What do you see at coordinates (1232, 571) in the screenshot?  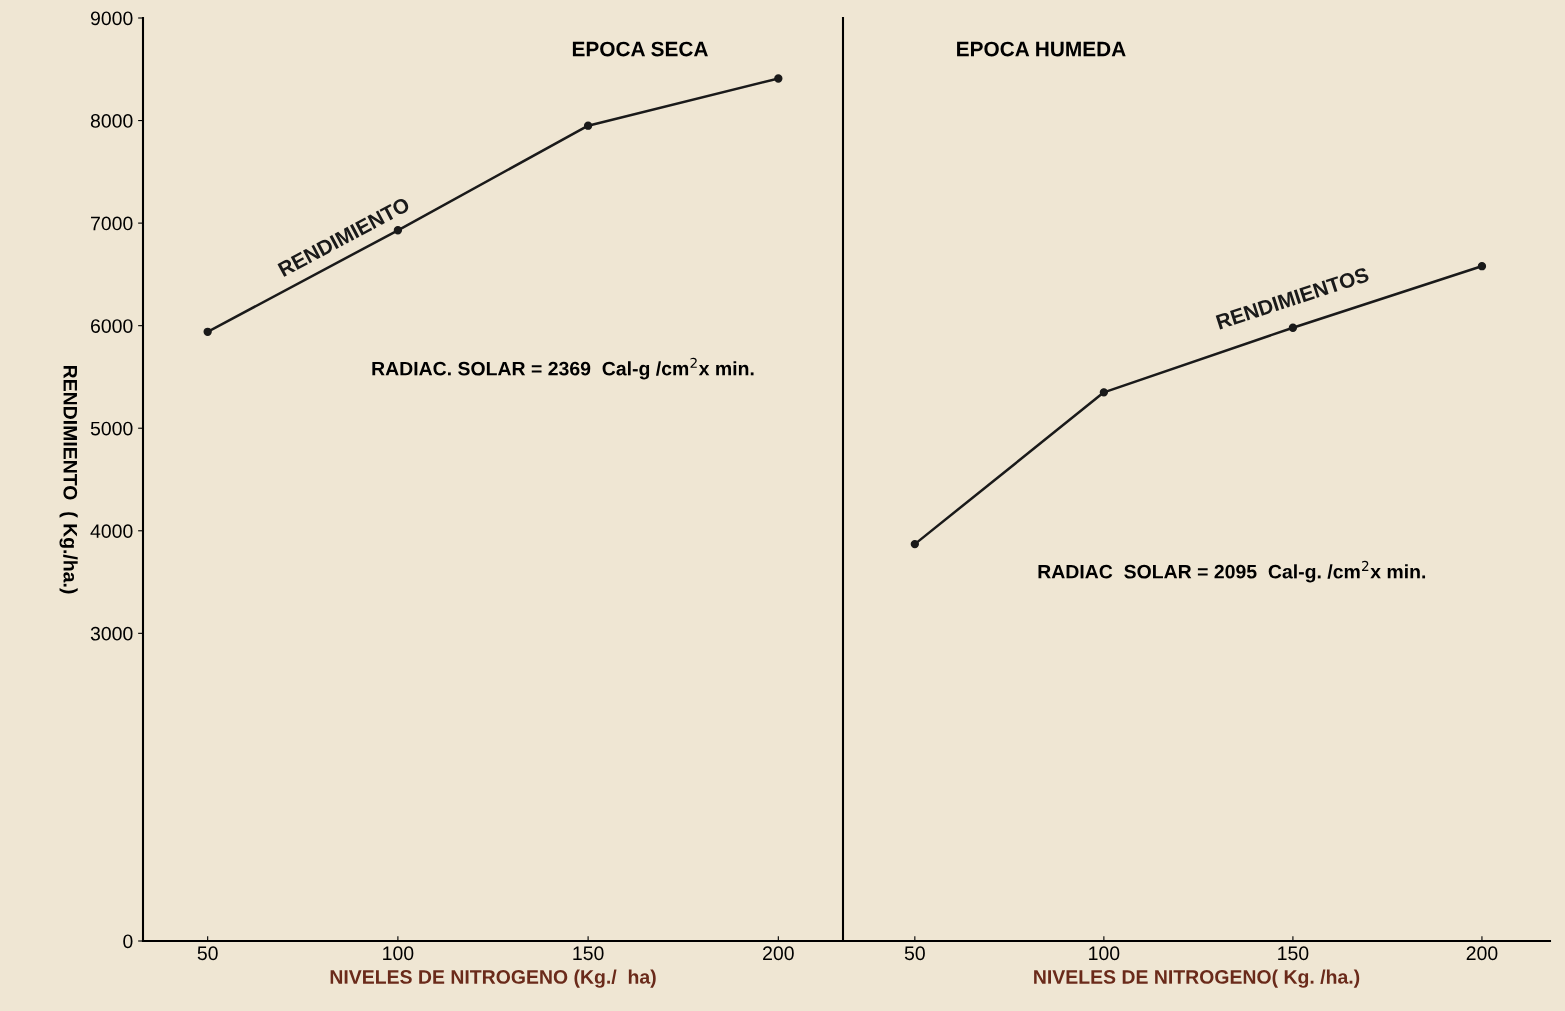 I see `annotation: RADIAC SOLAR = 2095 Cal-g. /cm$^{2}$x min.` at bounding box center [1232, 571].